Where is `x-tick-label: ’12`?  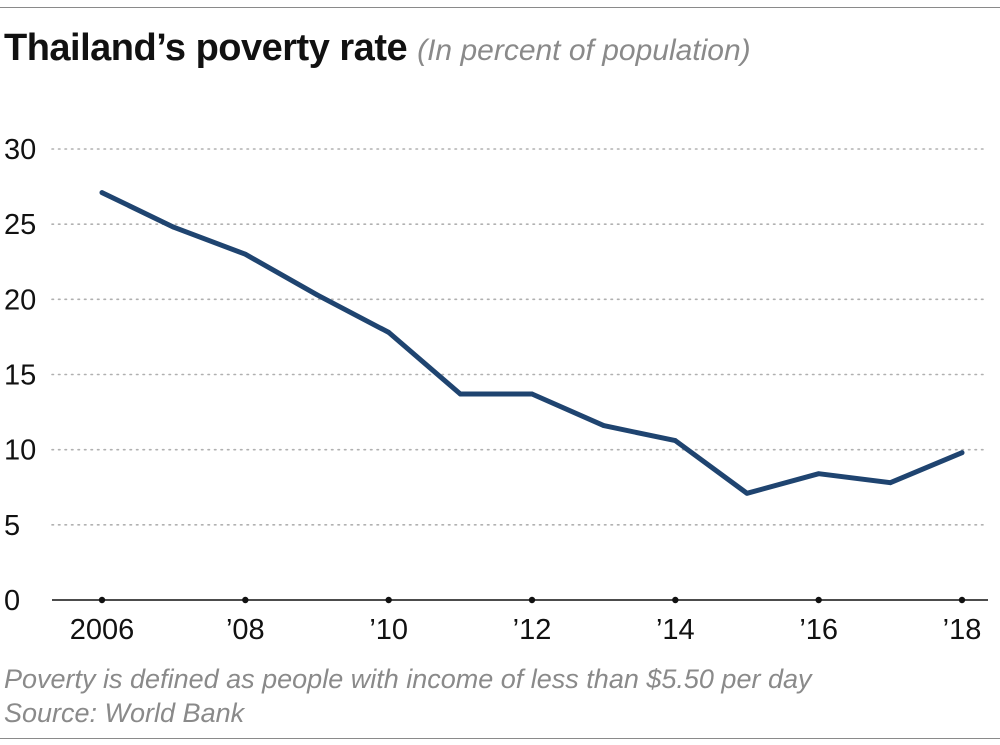 x-tick-label: ’12 is located at coordinates (532, 630).